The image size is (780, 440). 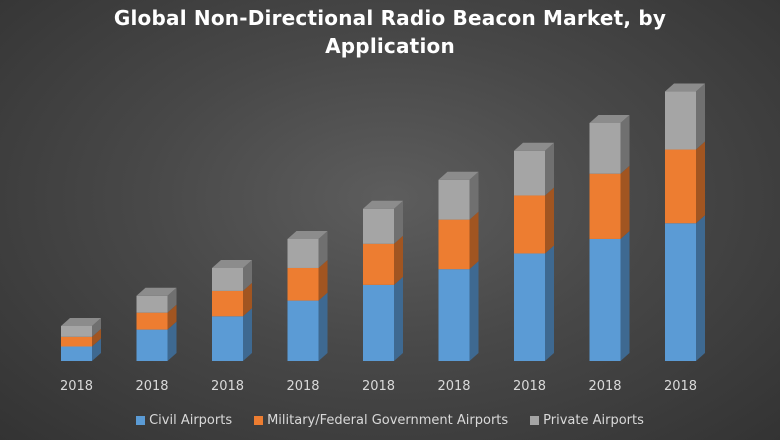 I want to click on bar-private-airports-7-front, so click(x=529, y=173).